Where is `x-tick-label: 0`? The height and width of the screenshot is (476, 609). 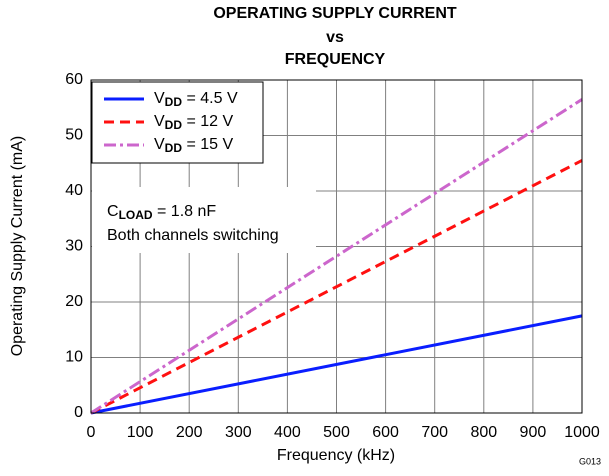 x-tick-label: 0 is located at coordinates (91, 432).